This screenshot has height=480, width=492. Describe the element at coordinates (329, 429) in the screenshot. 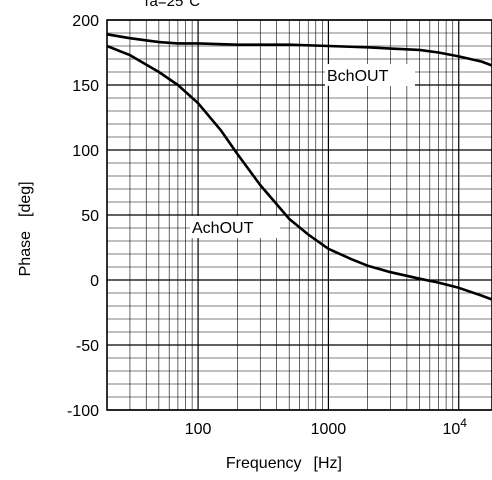

I see `x-tick-label: 1000` at that location.